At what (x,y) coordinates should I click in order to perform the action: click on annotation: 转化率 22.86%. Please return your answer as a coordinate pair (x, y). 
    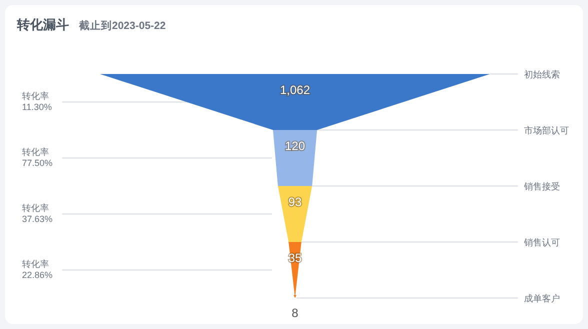
    Looking at the image, I should click on (37, 269).